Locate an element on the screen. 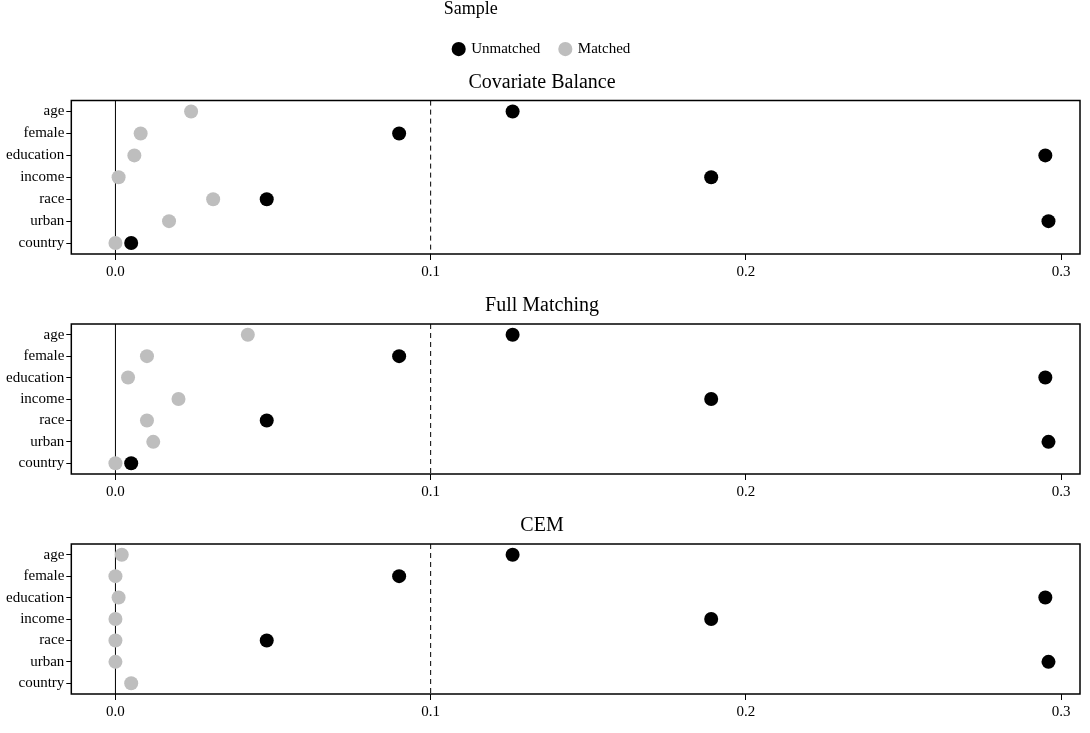 This screenshot has width=1090, height=733. chart-title: Covariate Balance is located at coordinates (542, 80).